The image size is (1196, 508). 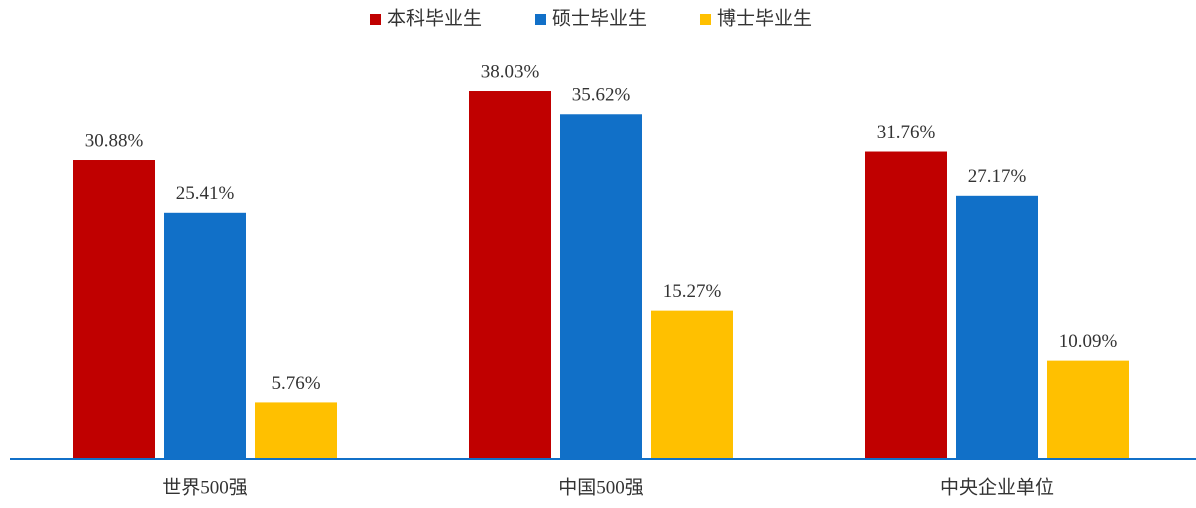 I want to click on data-label: 25.41%, so click(x=205, y=193).